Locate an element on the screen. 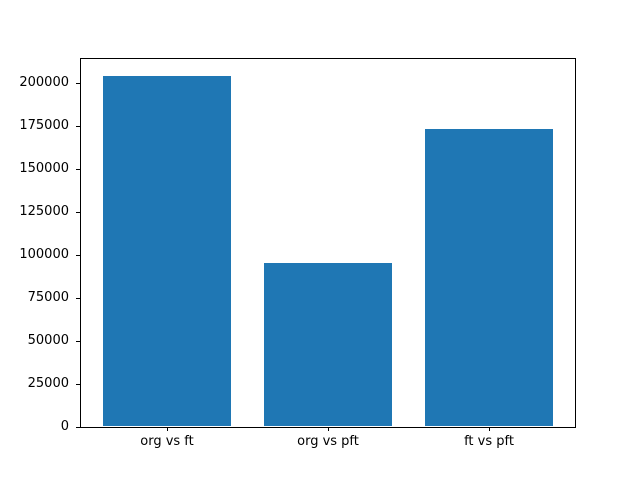  y-tick-label: 100000 is located at coordinates (44, 254).